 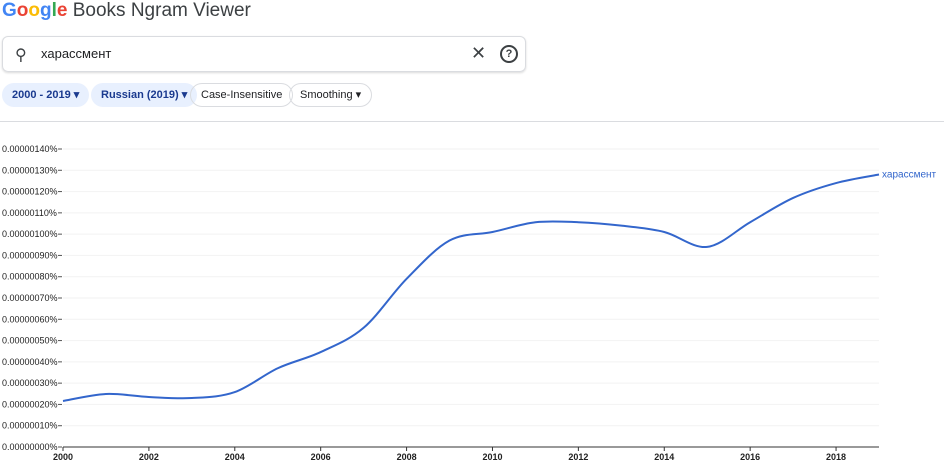 What do you see at coordinates (472, 121) in the screenshot?
I see `divider` at bounding box center [472, 121].